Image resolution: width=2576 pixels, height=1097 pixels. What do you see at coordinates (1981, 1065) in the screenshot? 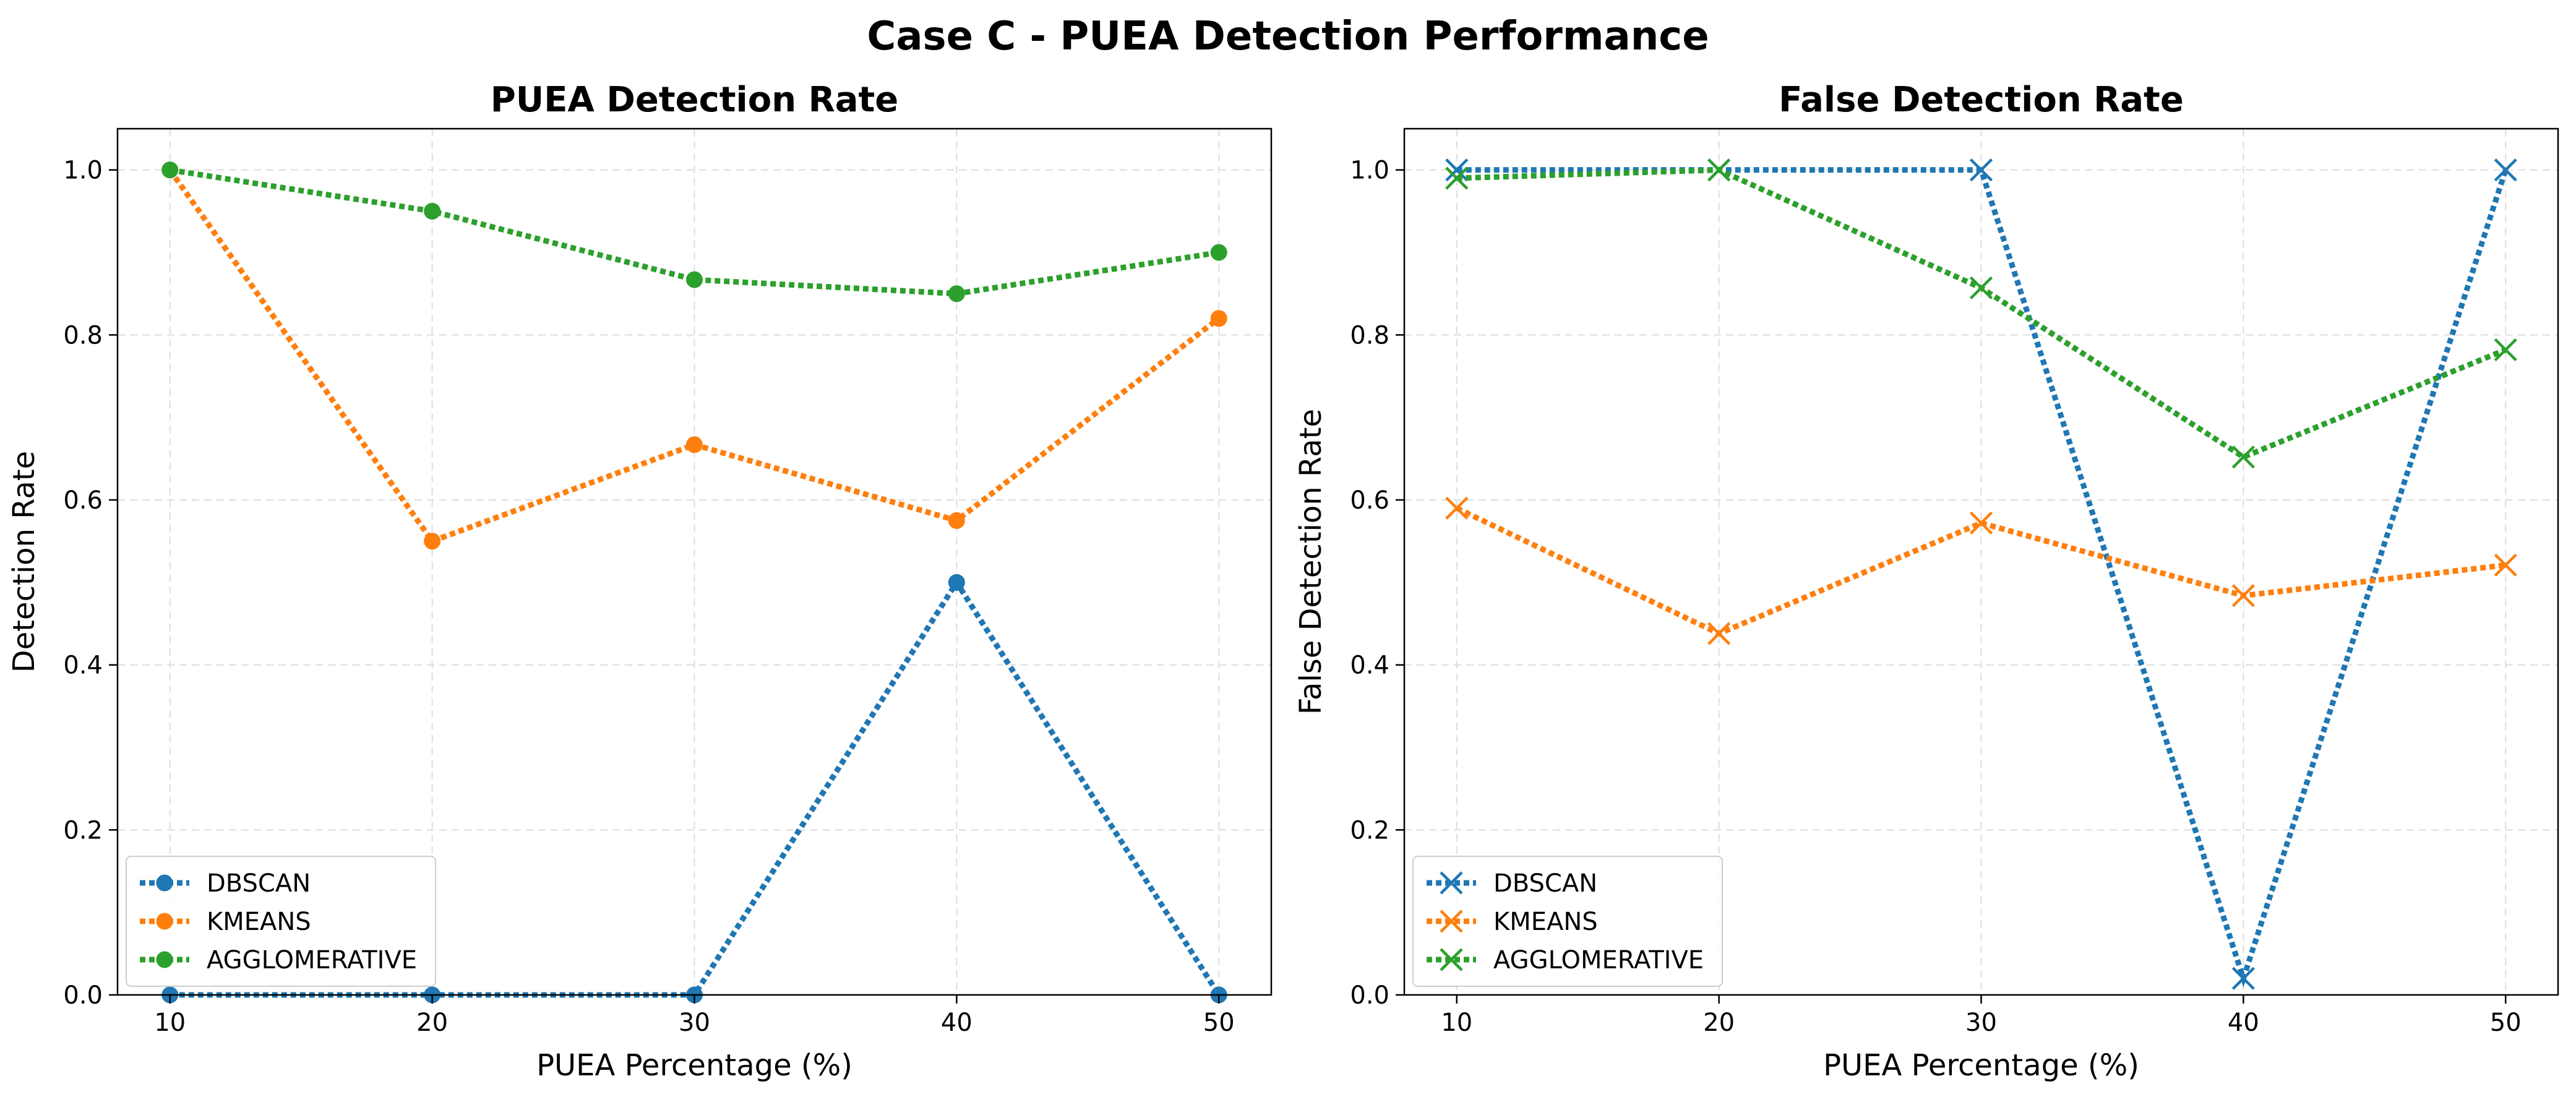
I see `false-detection-rate-x-axis-label: PUEA Percentage (%)` at bounding box center [1981, 1065].